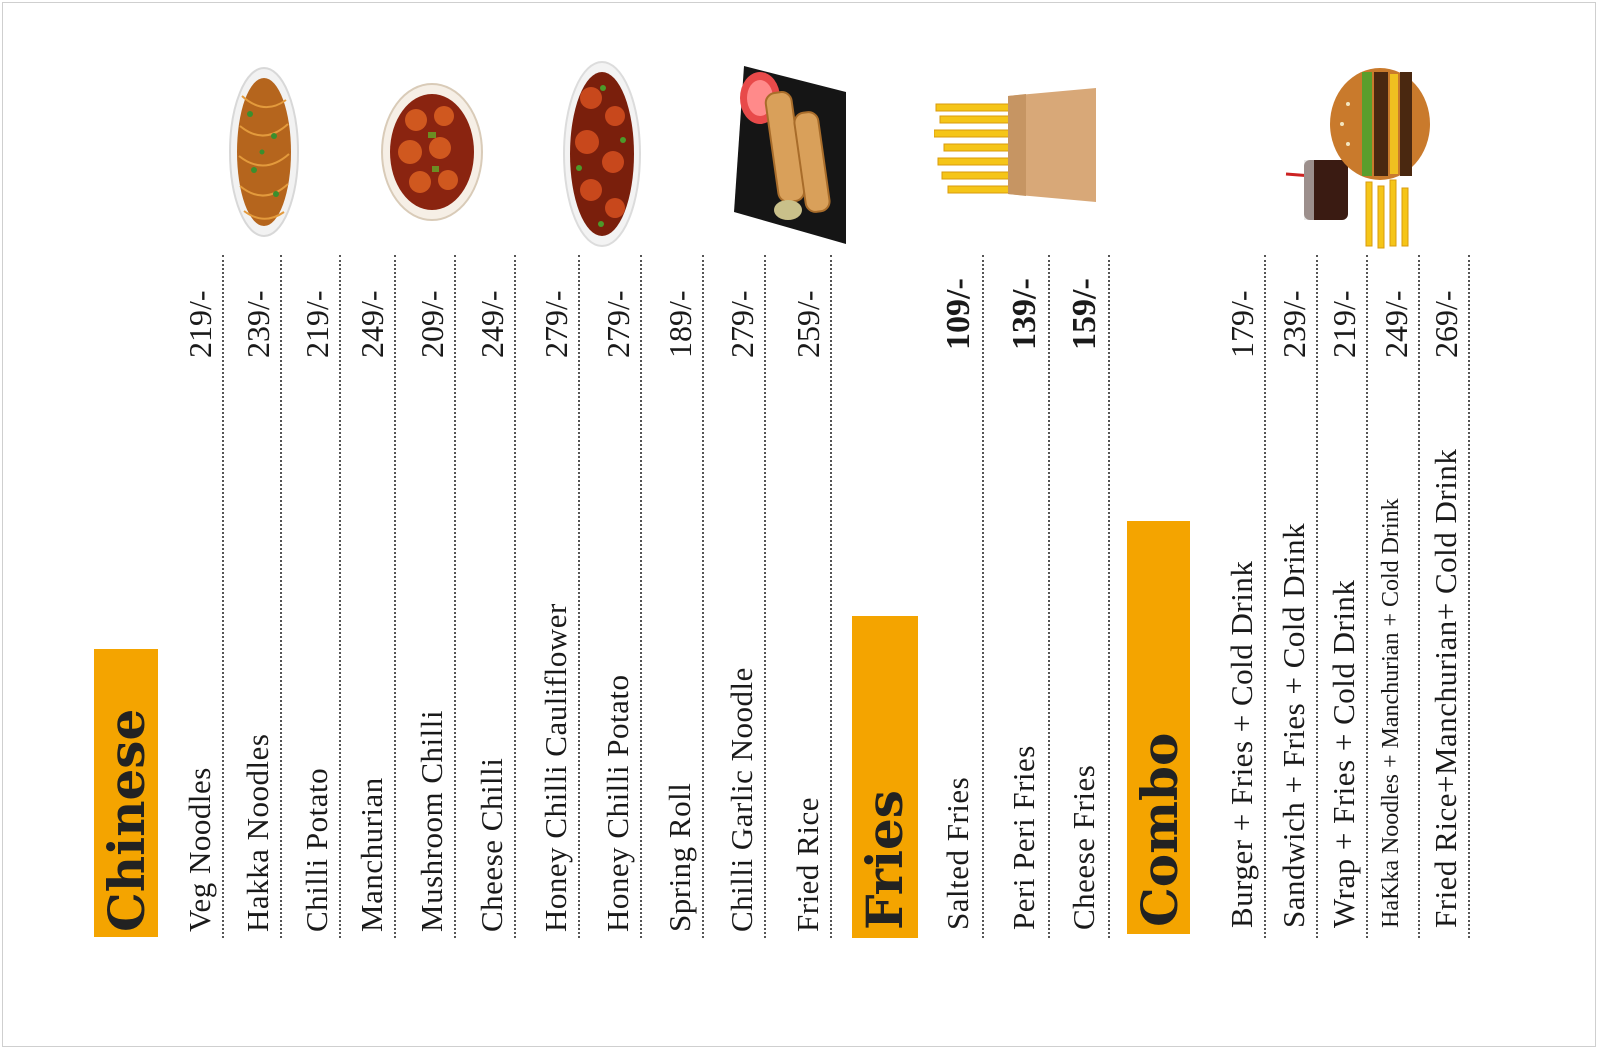 This screenshot has height=1051, width=1600. Describe the element at coordinates (680, 324) in the screenshot. I see `chinese-item-price: 189/-` at that location.